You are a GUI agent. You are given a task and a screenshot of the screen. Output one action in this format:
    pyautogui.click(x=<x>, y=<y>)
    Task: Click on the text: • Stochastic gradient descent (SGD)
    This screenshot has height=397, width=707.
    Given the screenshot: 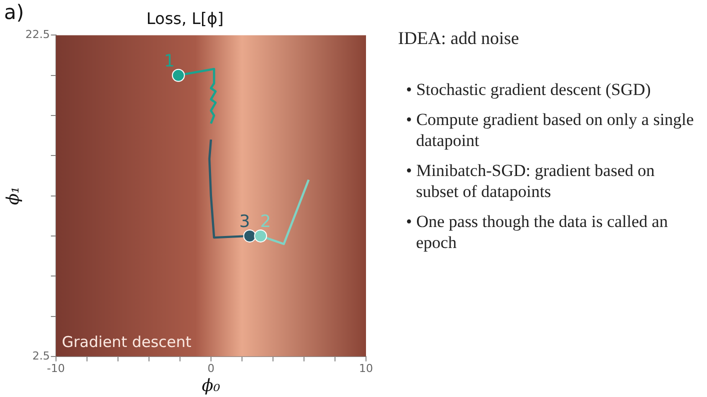 What is the action you would take?
    pyautogui.click(x=529, y=89)
    